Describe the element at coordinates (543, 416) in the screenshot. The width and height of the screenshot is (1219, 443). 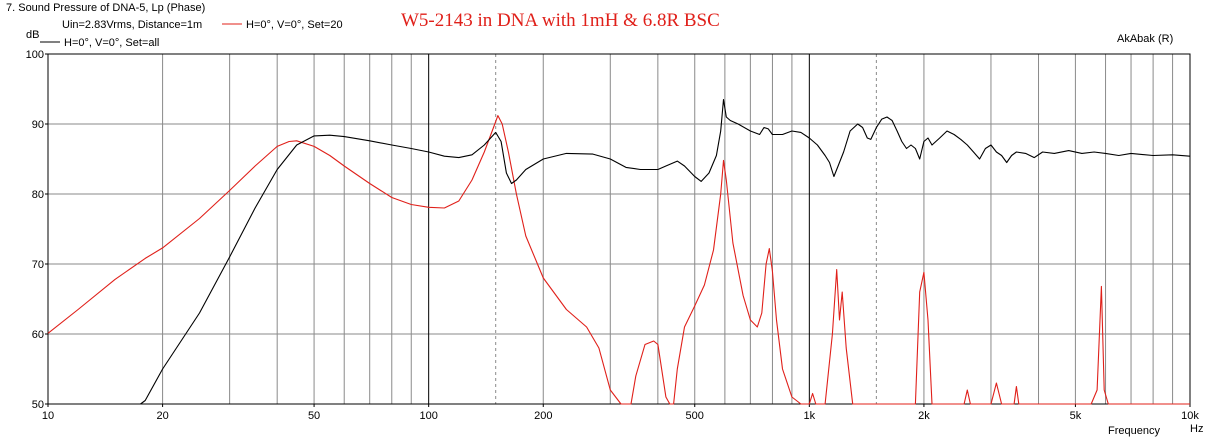
I see `x-tick-label: 200` at that location.